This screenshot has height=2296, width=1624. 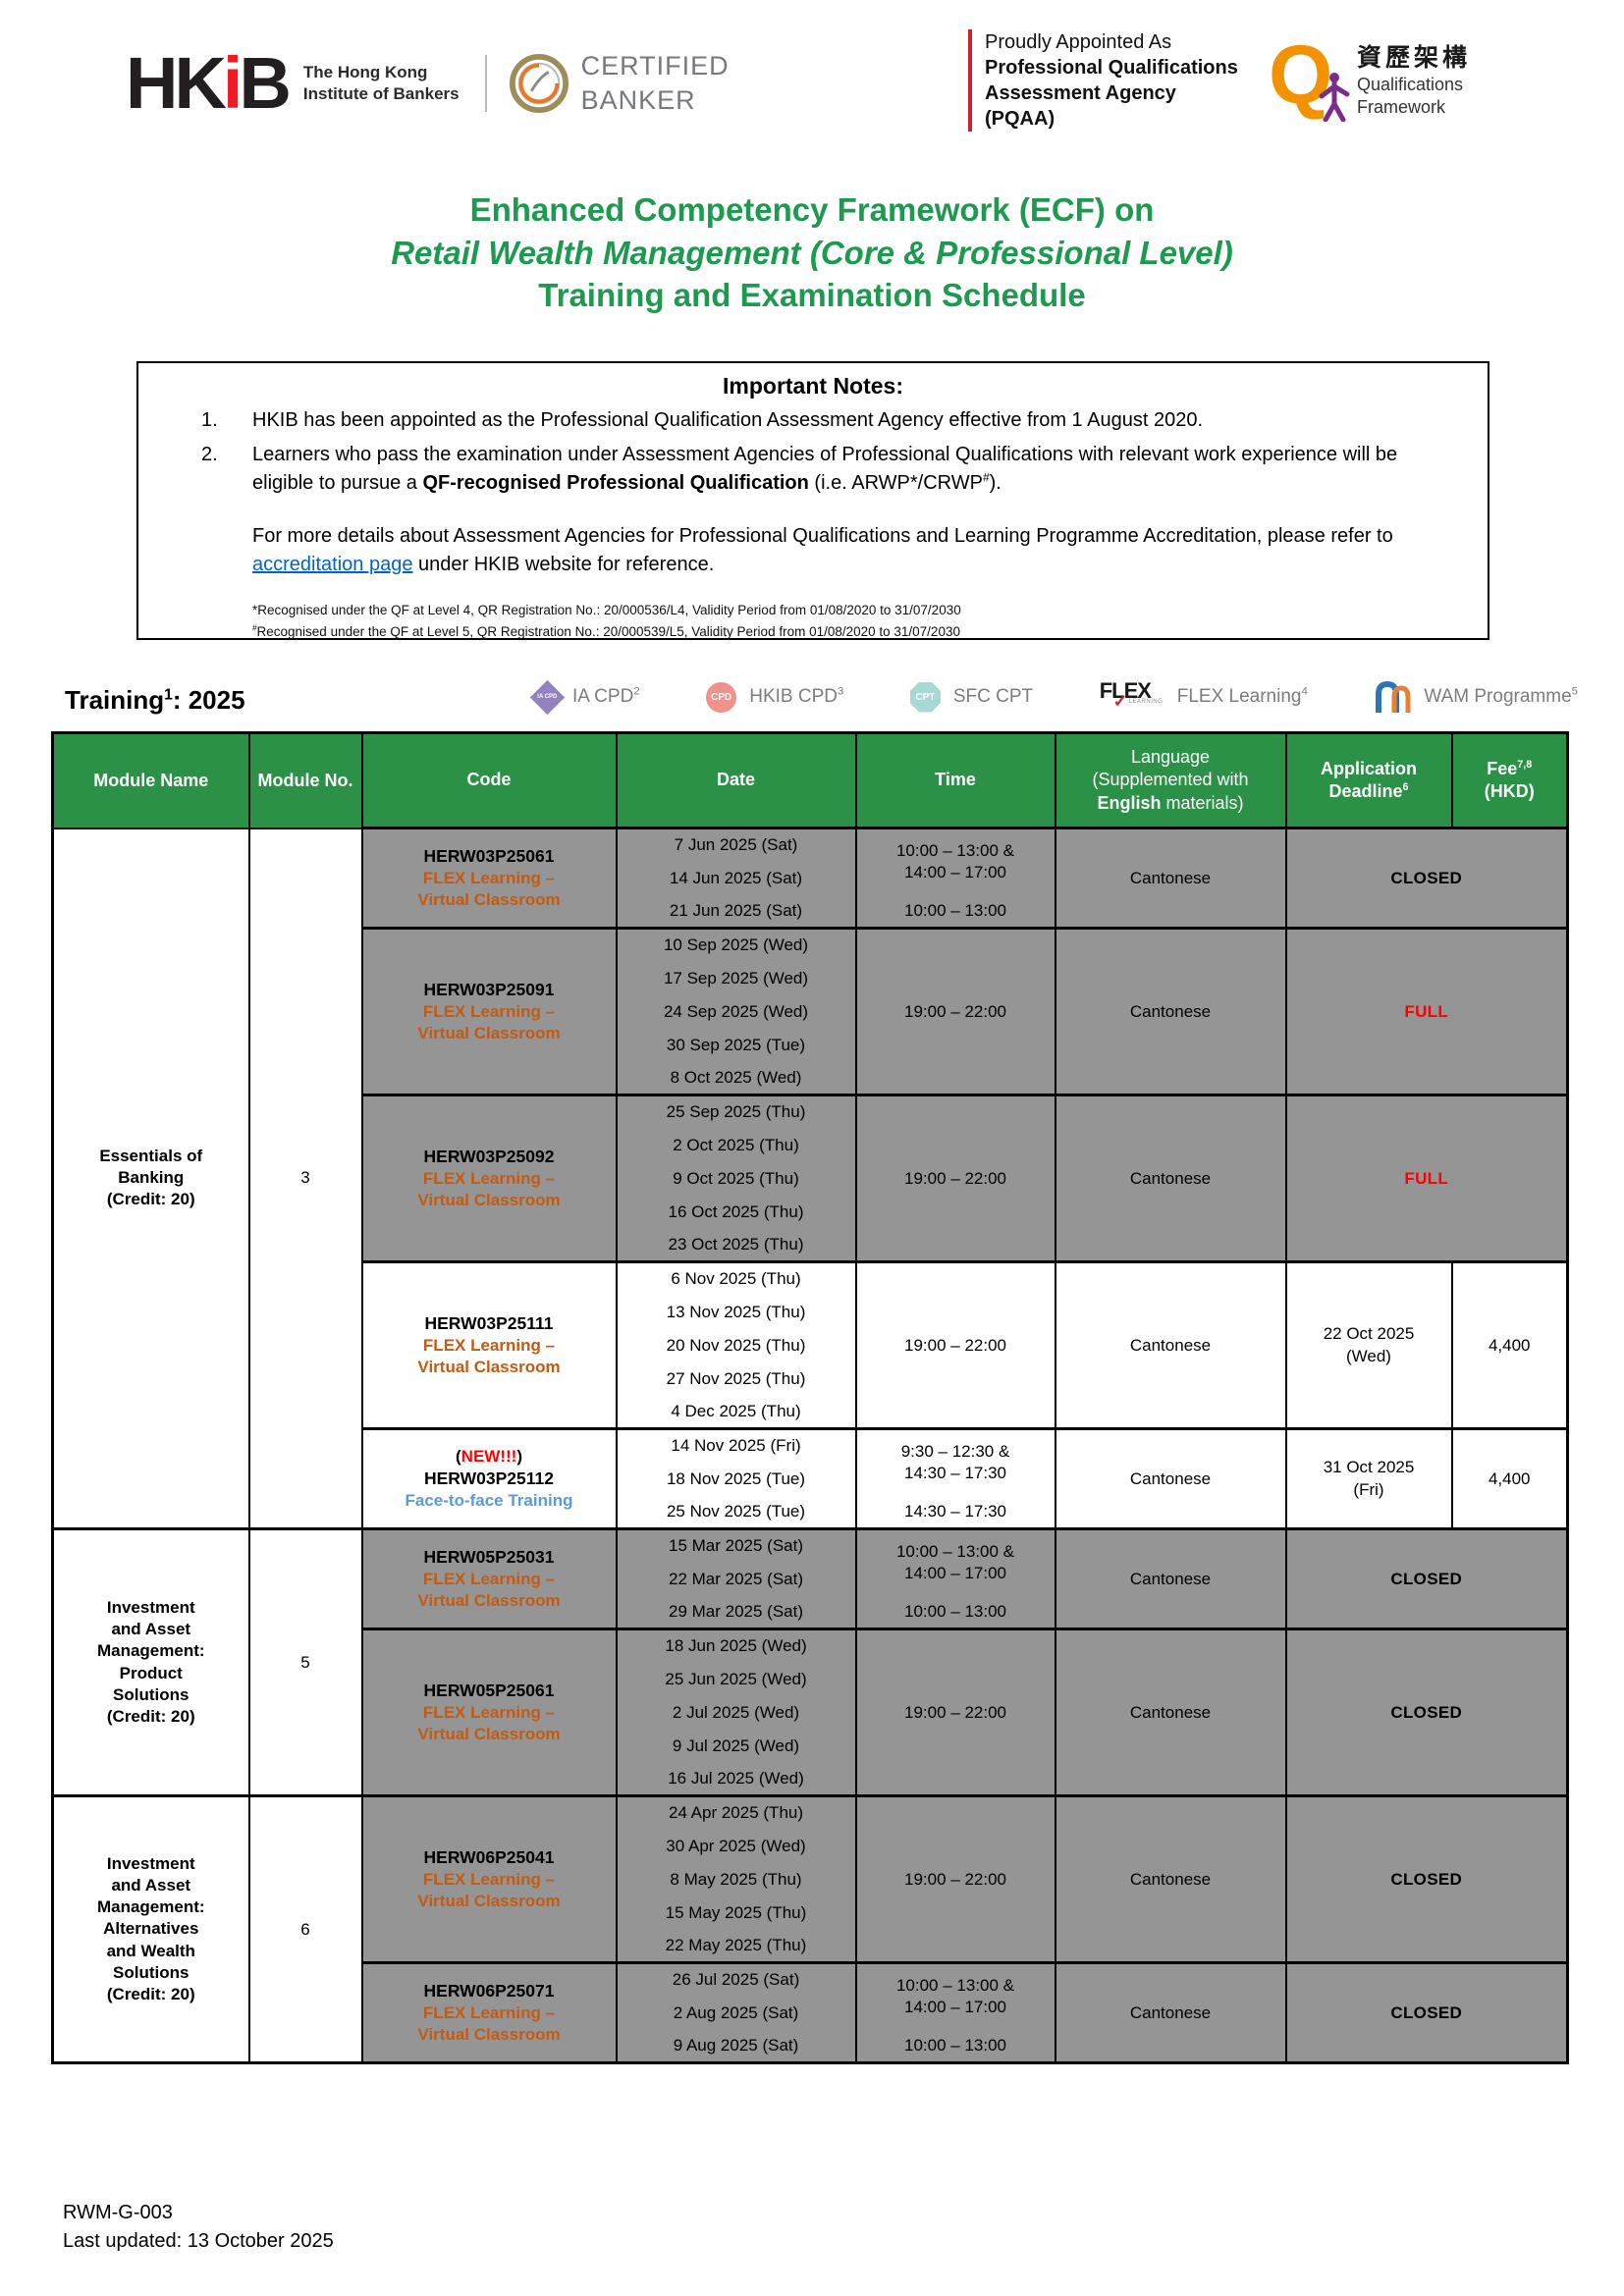 I want to click on hkib-tagline: The Hong Kong Institute of Bankers, so click(x=381, y=82).